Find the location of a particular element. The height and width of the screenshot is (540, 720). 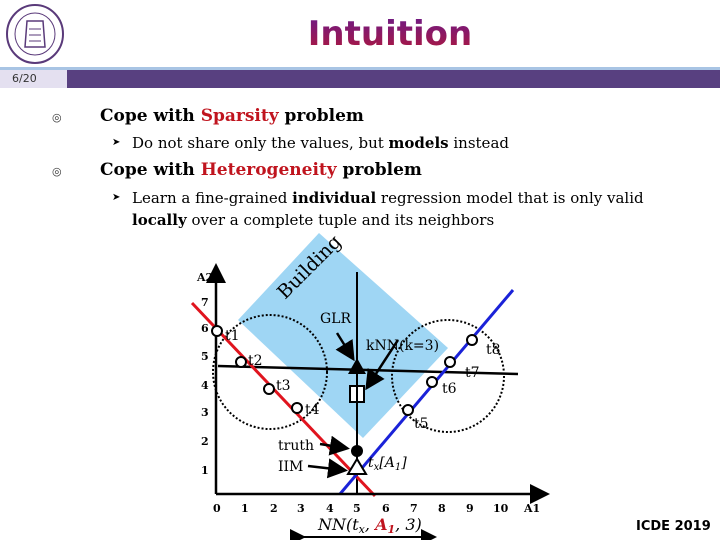

y-tick: 3 is located at coordinates (205, 412).